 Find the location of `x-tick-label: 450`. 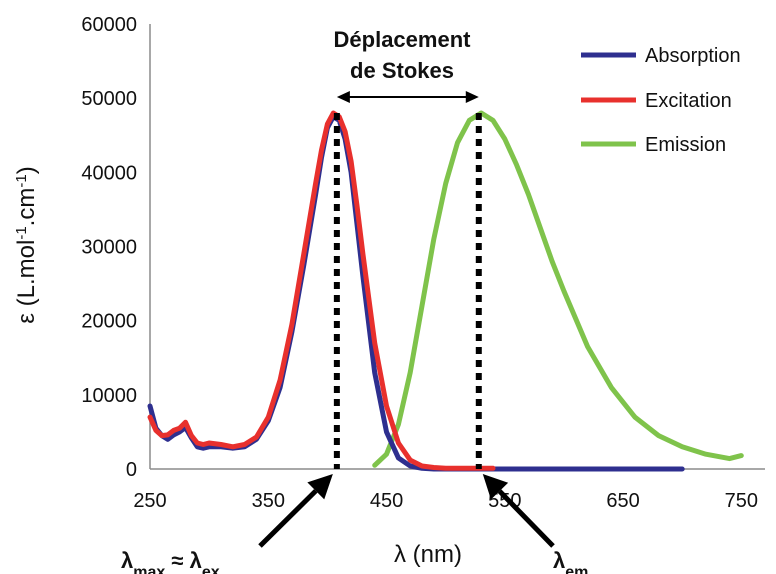

x-tick-label: 450 is located at coordinates (386, 501).